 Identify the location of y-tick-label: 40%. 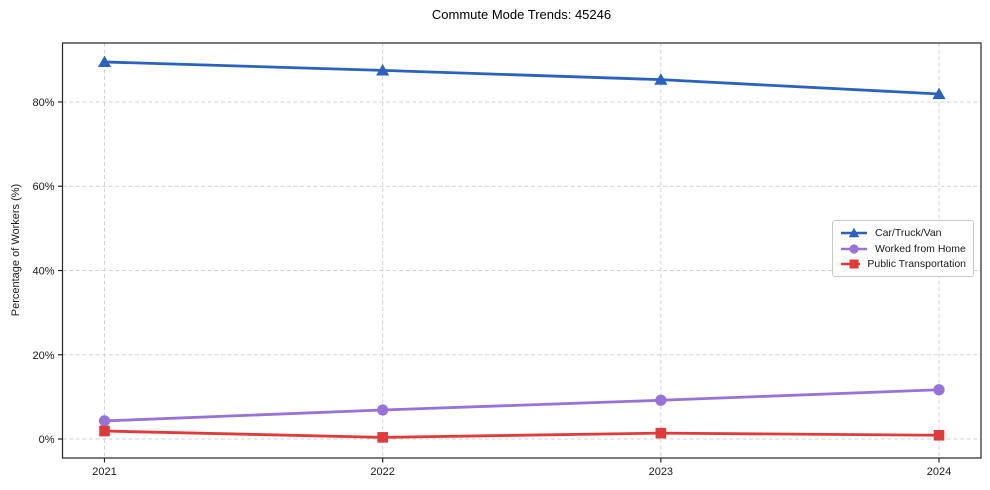
(43, 272).